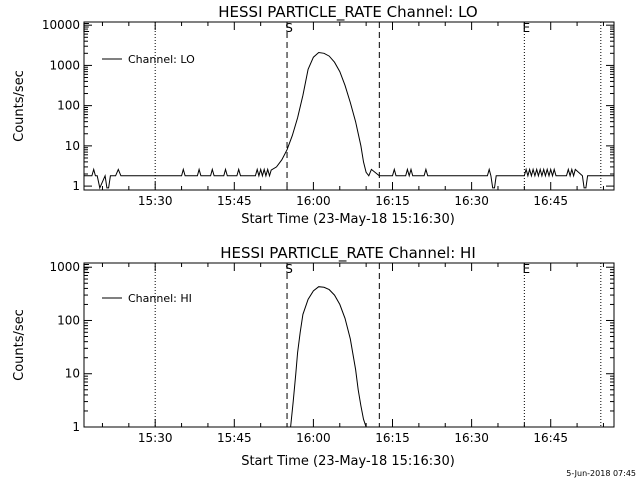 This screenshot has height=480, width=640. Describe the element at coordinates (160, 298) in the screenshot. I see `legend-label-hi: Channel: HI` at that location.